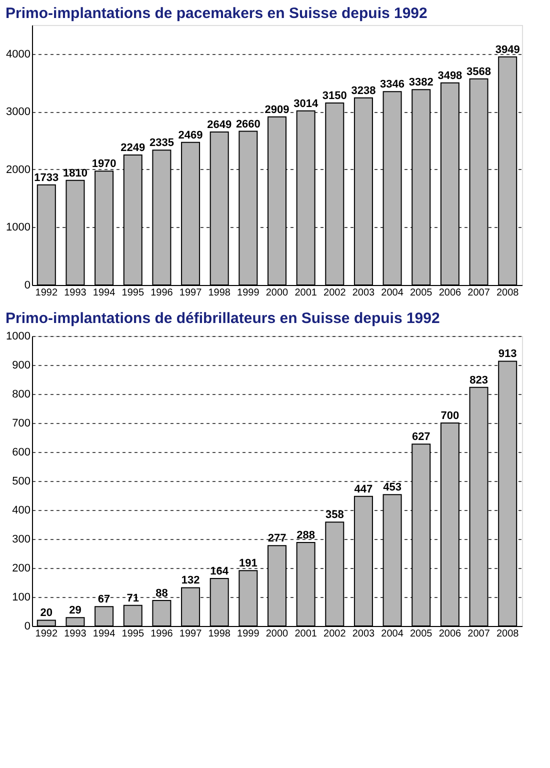 The width and height of the screenshot is (550, 768). I want to click on data-label: 288, so click(306, 535).